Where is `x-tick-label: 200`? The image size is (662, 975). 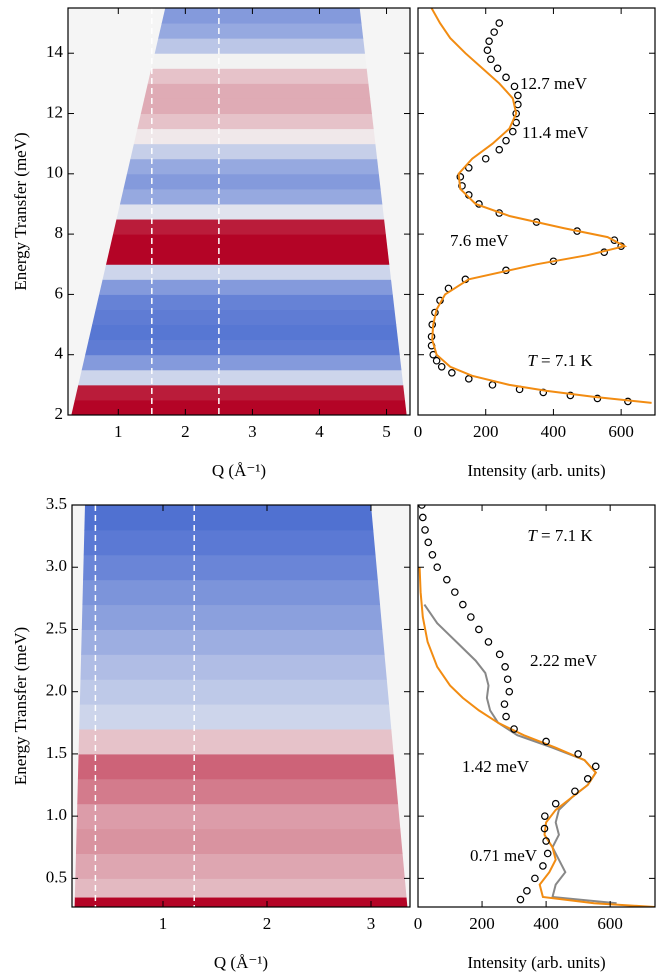
x-tick-label: 200 is located at coordinates (486, 431).